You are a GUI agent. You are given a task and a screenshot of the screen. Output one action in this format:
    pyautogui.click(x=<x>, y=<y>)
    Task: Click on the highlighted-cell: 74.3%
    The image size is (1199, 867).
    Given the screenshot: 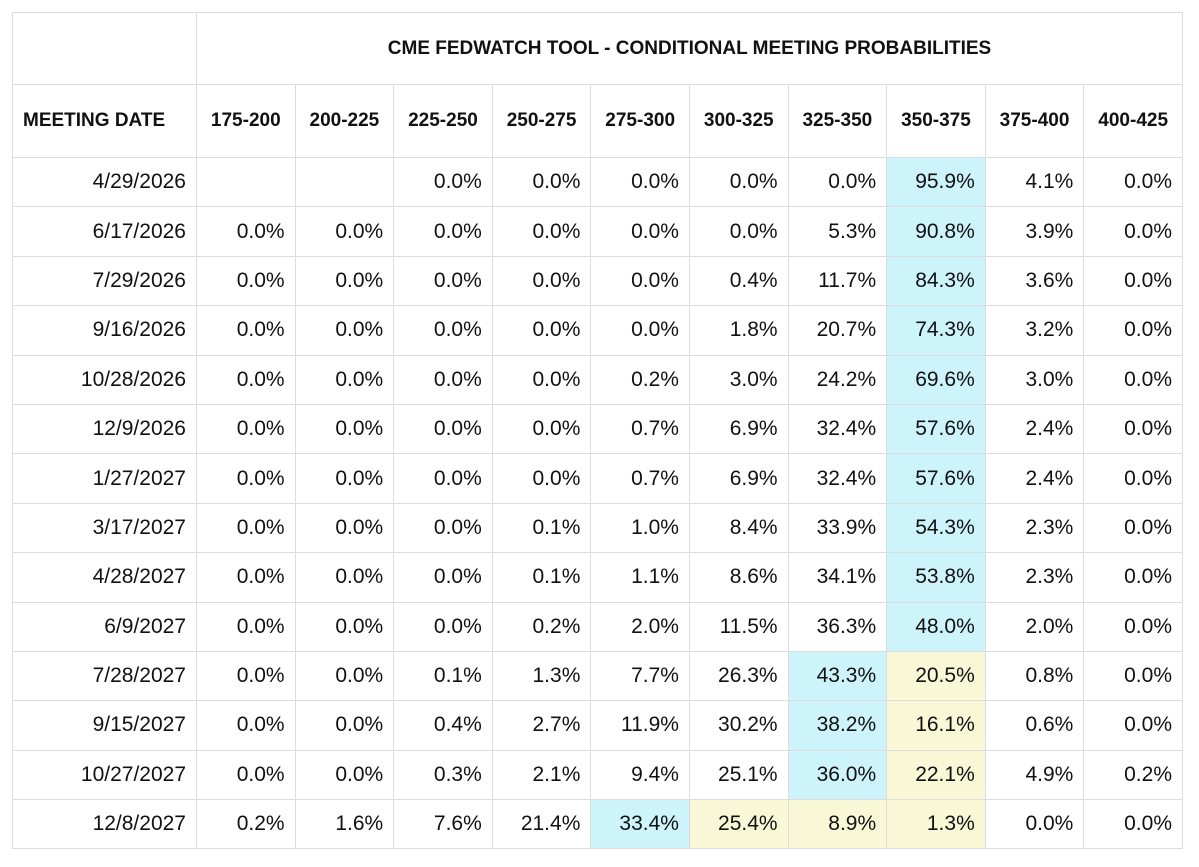 What is the action you would take?
    pyautogui.click(x=936, y=330)
    